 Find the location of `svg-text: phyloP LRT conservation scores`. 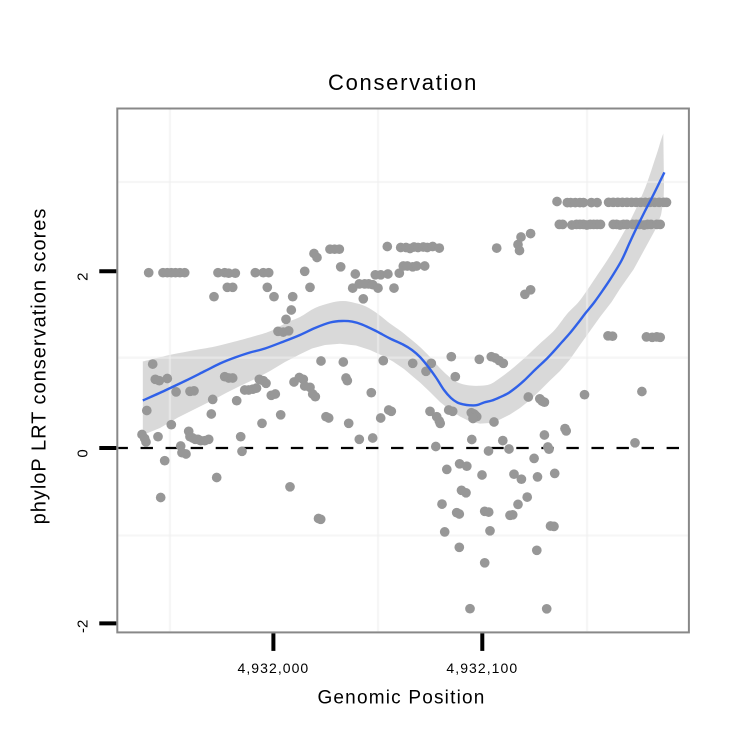

svg-text: phyloP LRT conservation scores is located at coordinates (40, 366).